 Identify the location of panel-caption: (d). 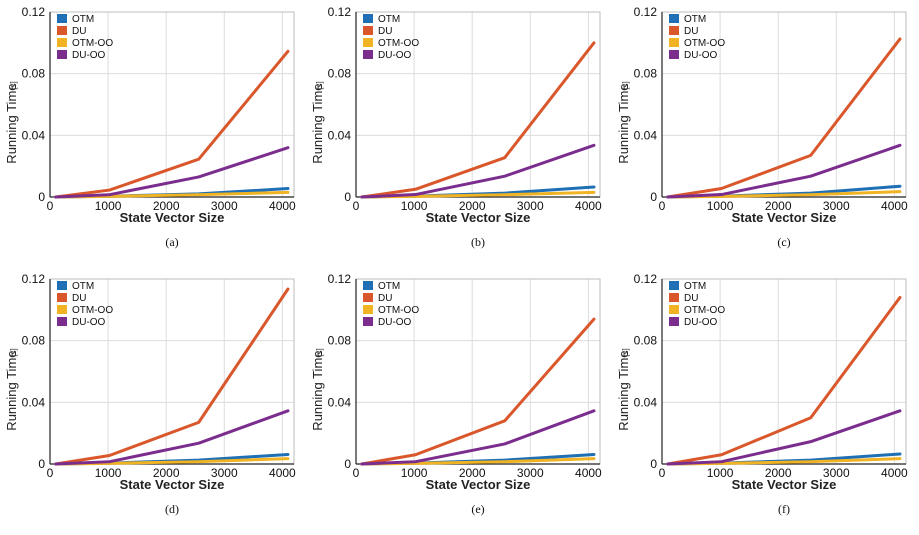
(172, 509).